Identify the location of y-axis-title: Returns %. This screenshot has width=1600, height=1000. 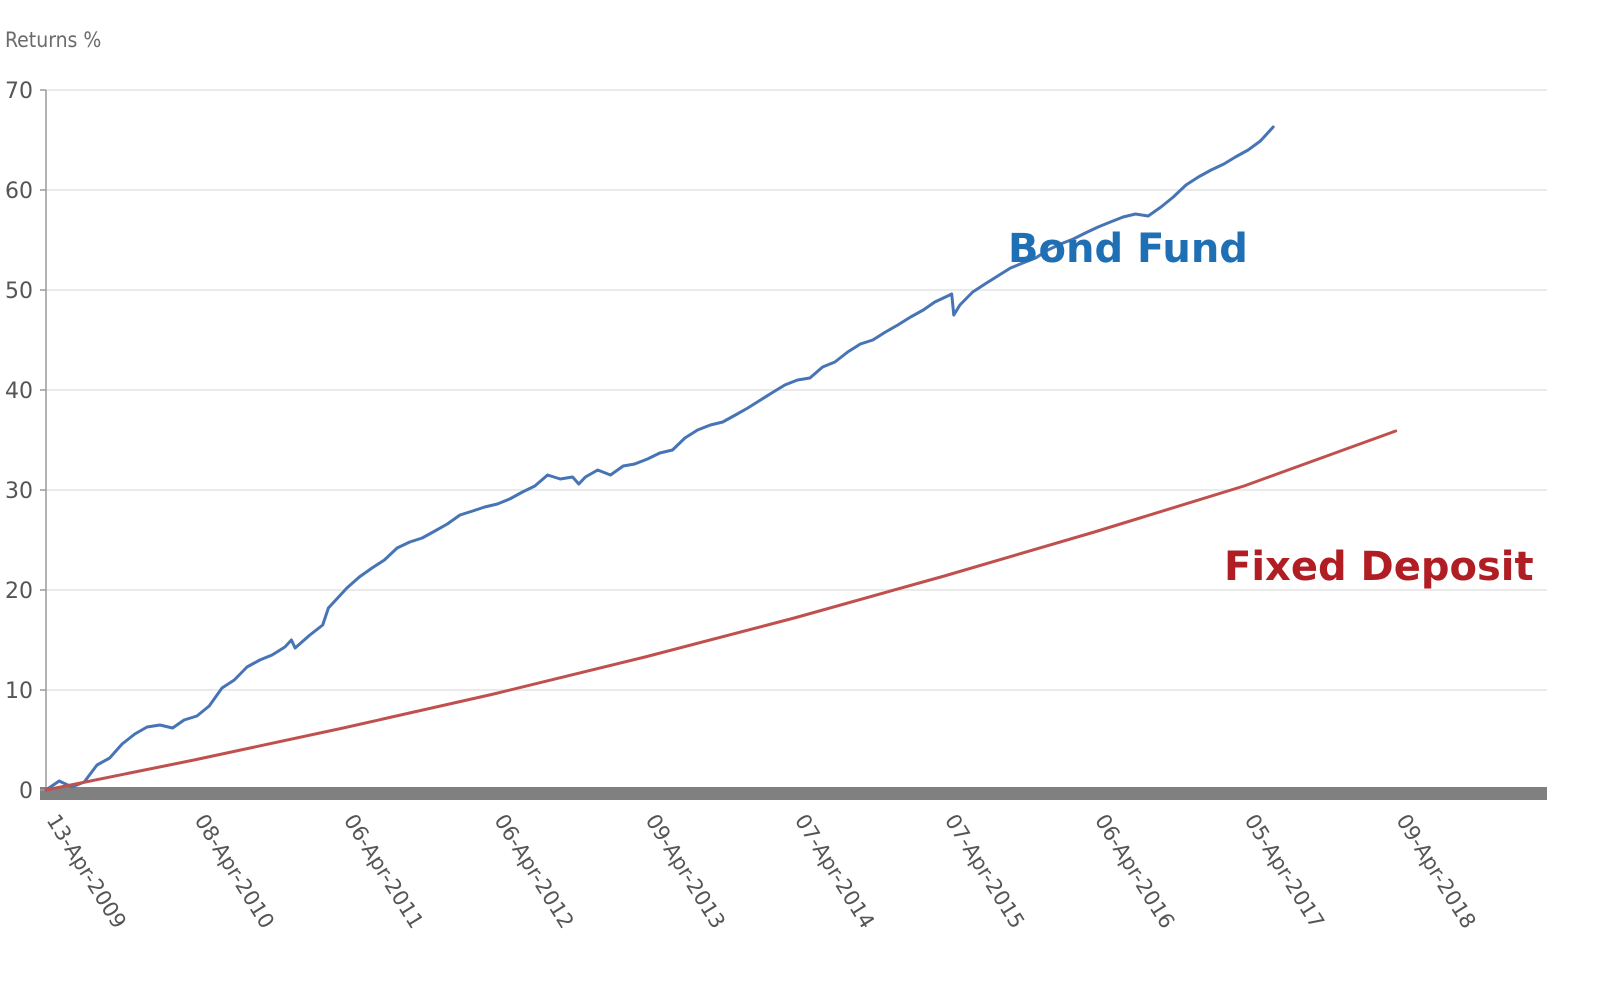
(53, 40).